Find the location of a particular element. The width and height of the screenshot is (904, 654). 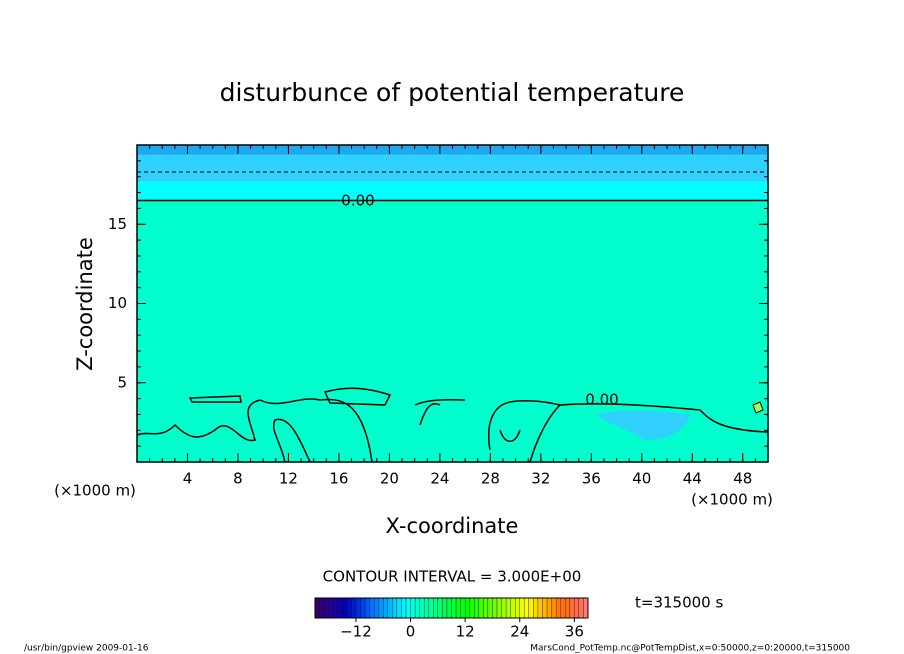

colorbar-tick-label: 36 is located at coordinates (574, 632).